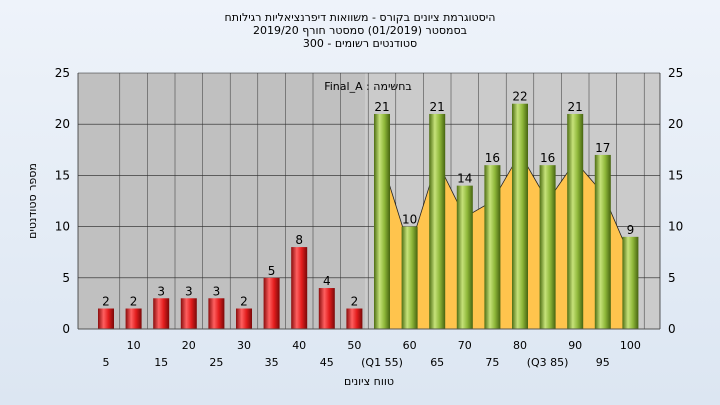 The image size is (720, 405). I want to click on x-tick-label: 100, so click(630, 345).